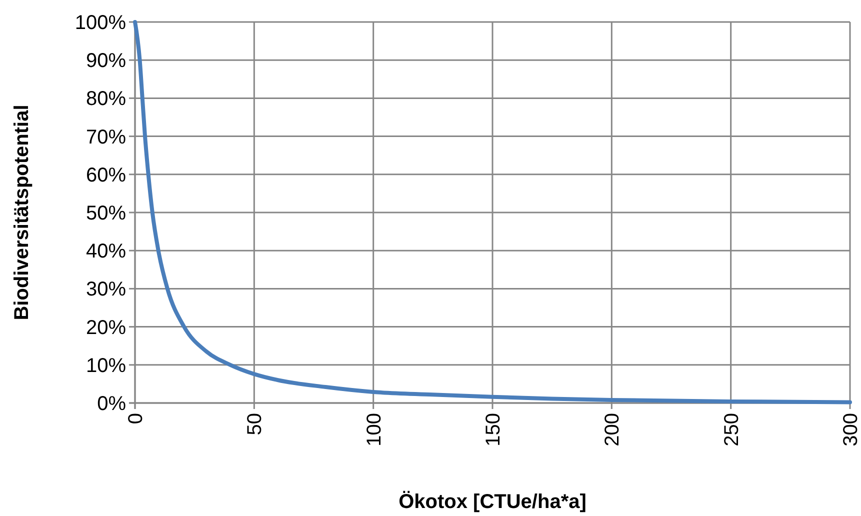  What do you see at coordinates (731, 429) in the screenshot?
I see `x-tick-label: 250` at bounding box center [731, 429].